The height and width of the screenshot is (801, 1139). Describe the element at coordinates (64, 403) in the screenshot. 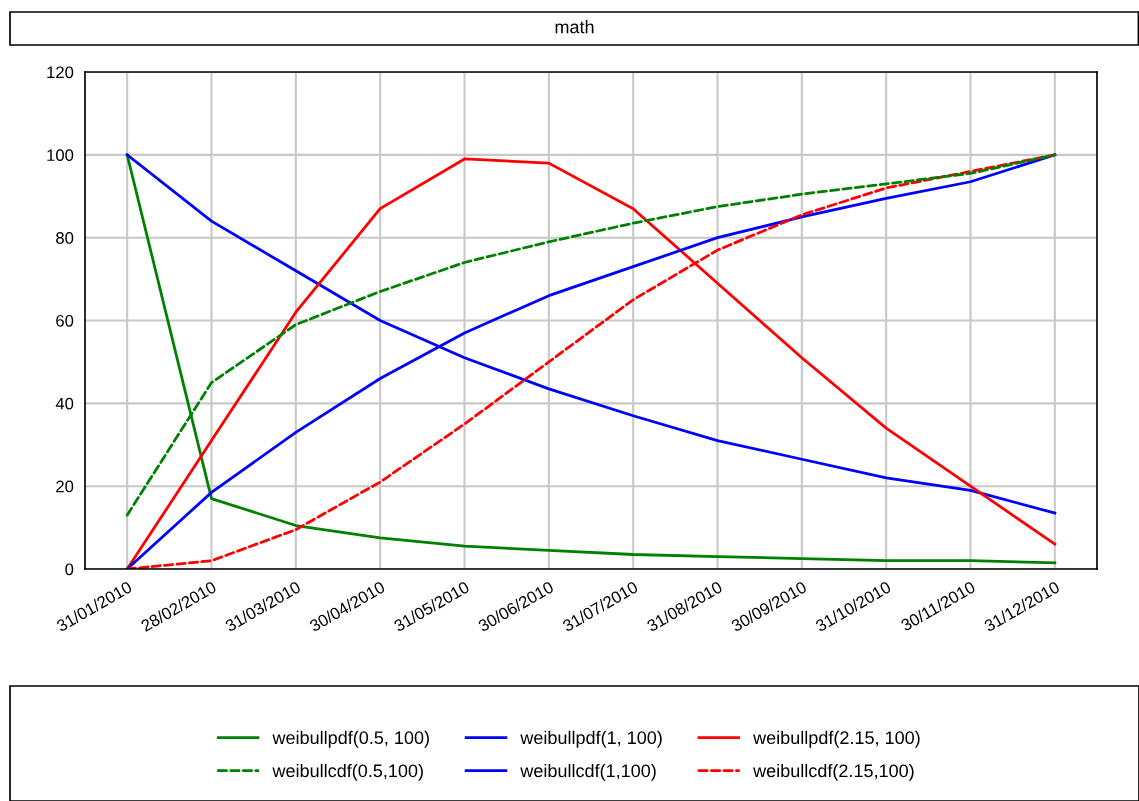

I see `y-tick-label: 40` at that location.